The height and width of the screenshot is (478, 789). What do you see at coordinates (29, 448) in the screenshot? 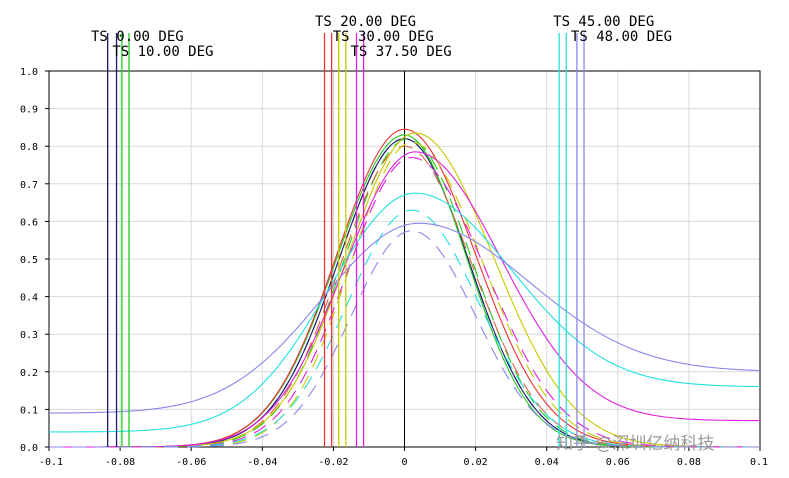
I see `y-tick-label: 0.0` at bounding box center [29, 448].